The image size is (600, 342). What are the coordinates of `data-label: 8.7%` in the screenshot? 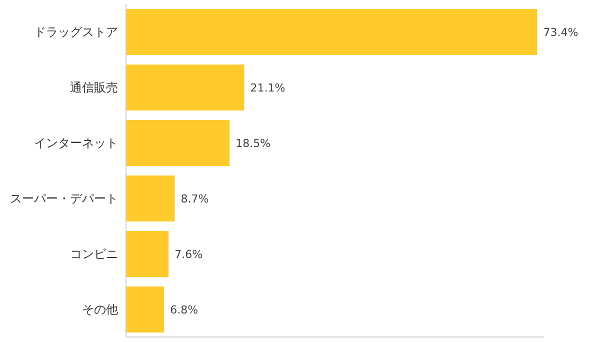 It's located at (194, 199).